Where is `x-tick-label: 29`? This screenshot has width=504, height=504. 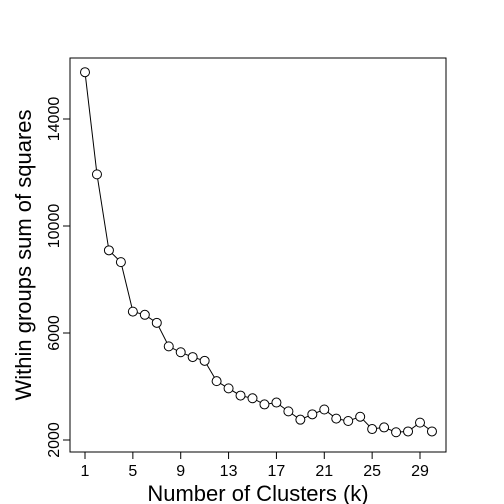 x-tick-label: 29 is located at coordinates (420, 471).